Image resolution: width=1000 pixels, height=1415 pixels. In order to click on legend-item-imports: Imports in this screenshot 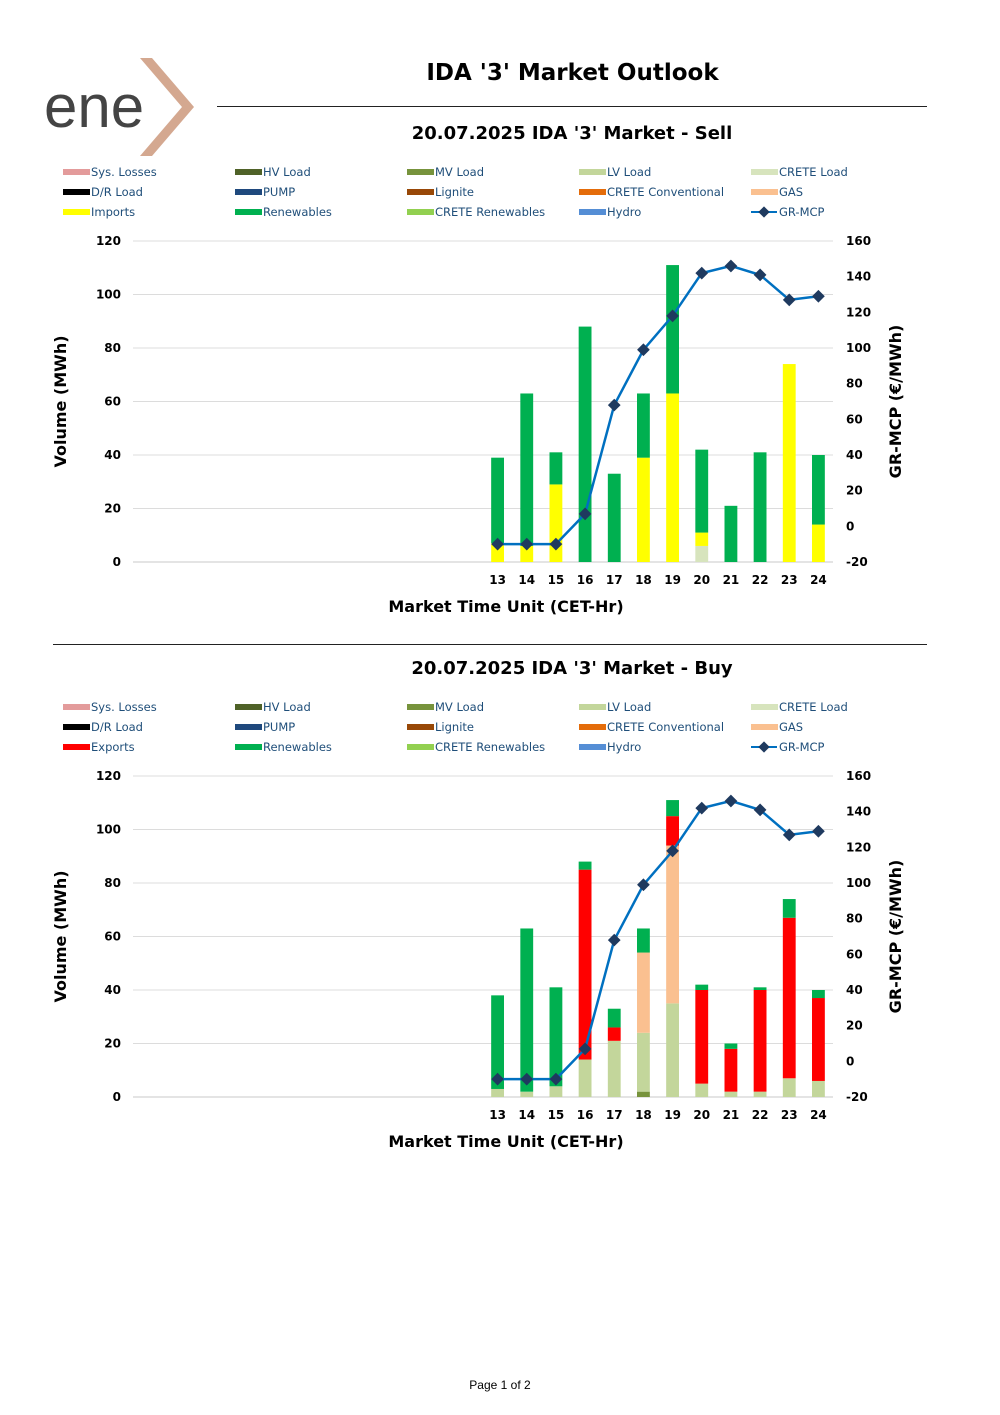, I will do `click(99, 212)`.